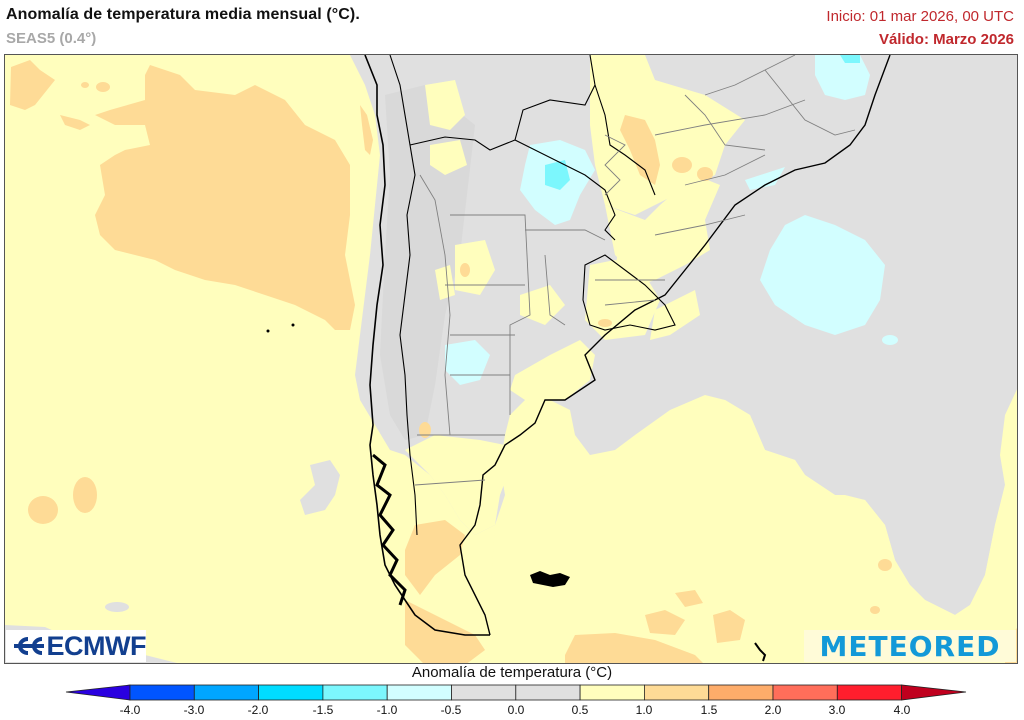 The width and height of the screenshot is (1024, 720). I want to click on colorbar-tick: 3.0, so click(837, 710).